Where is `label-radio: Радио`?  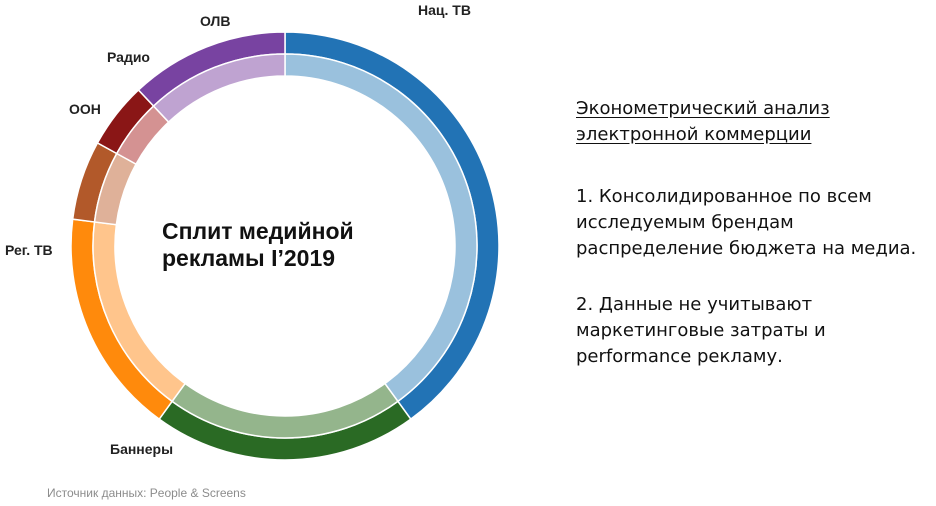
label-radio: Радио is located at coordinates (128, 57).